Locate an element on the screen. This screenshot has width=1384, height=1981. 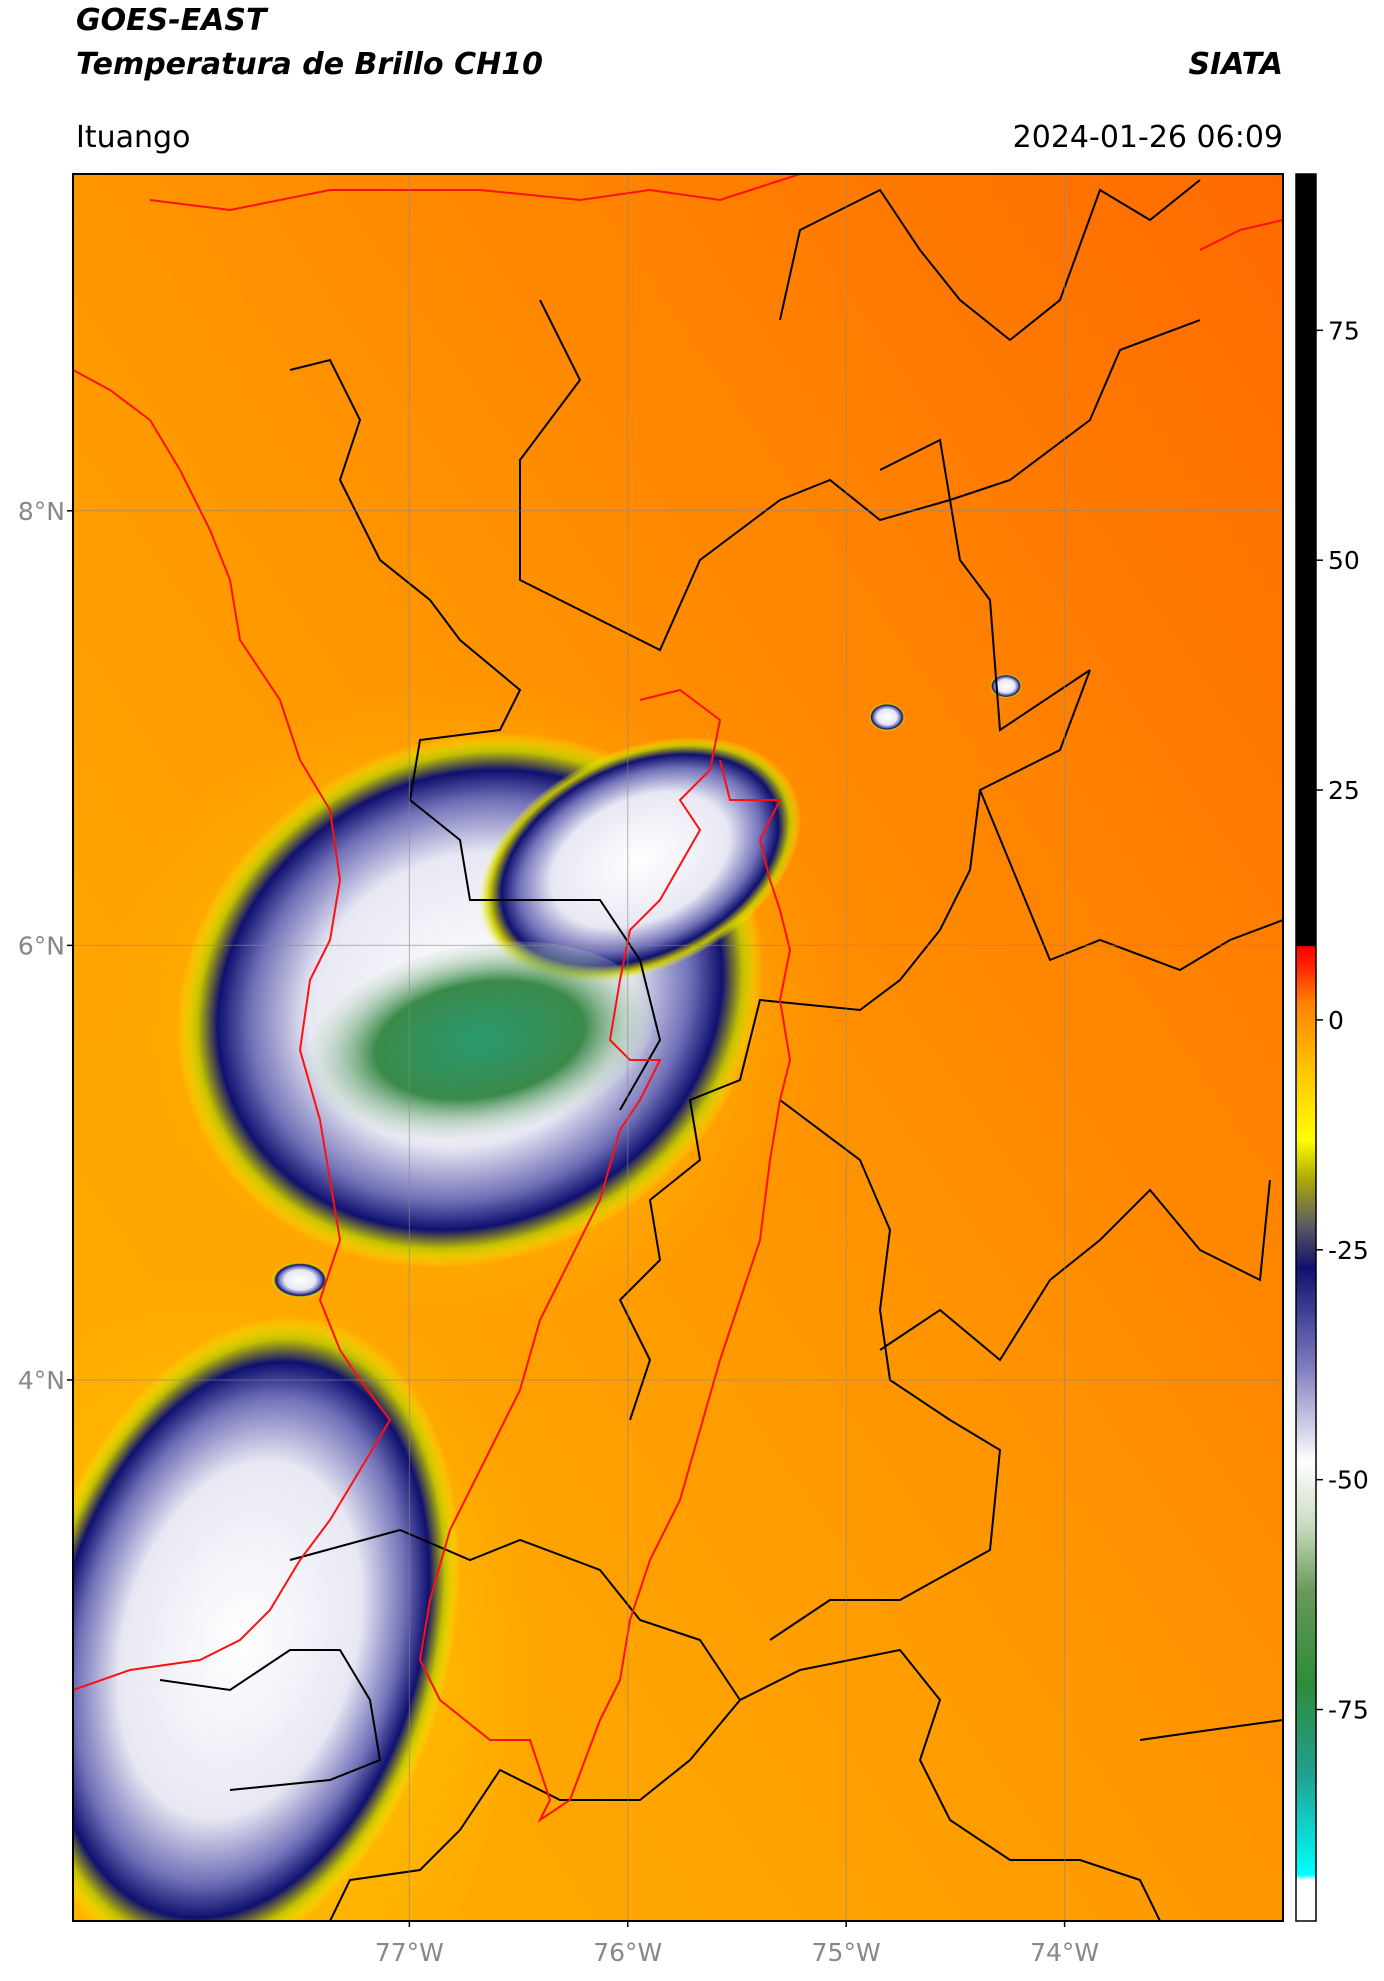
lon-tick-label: 77°W is located at coordinates (409, 1952).